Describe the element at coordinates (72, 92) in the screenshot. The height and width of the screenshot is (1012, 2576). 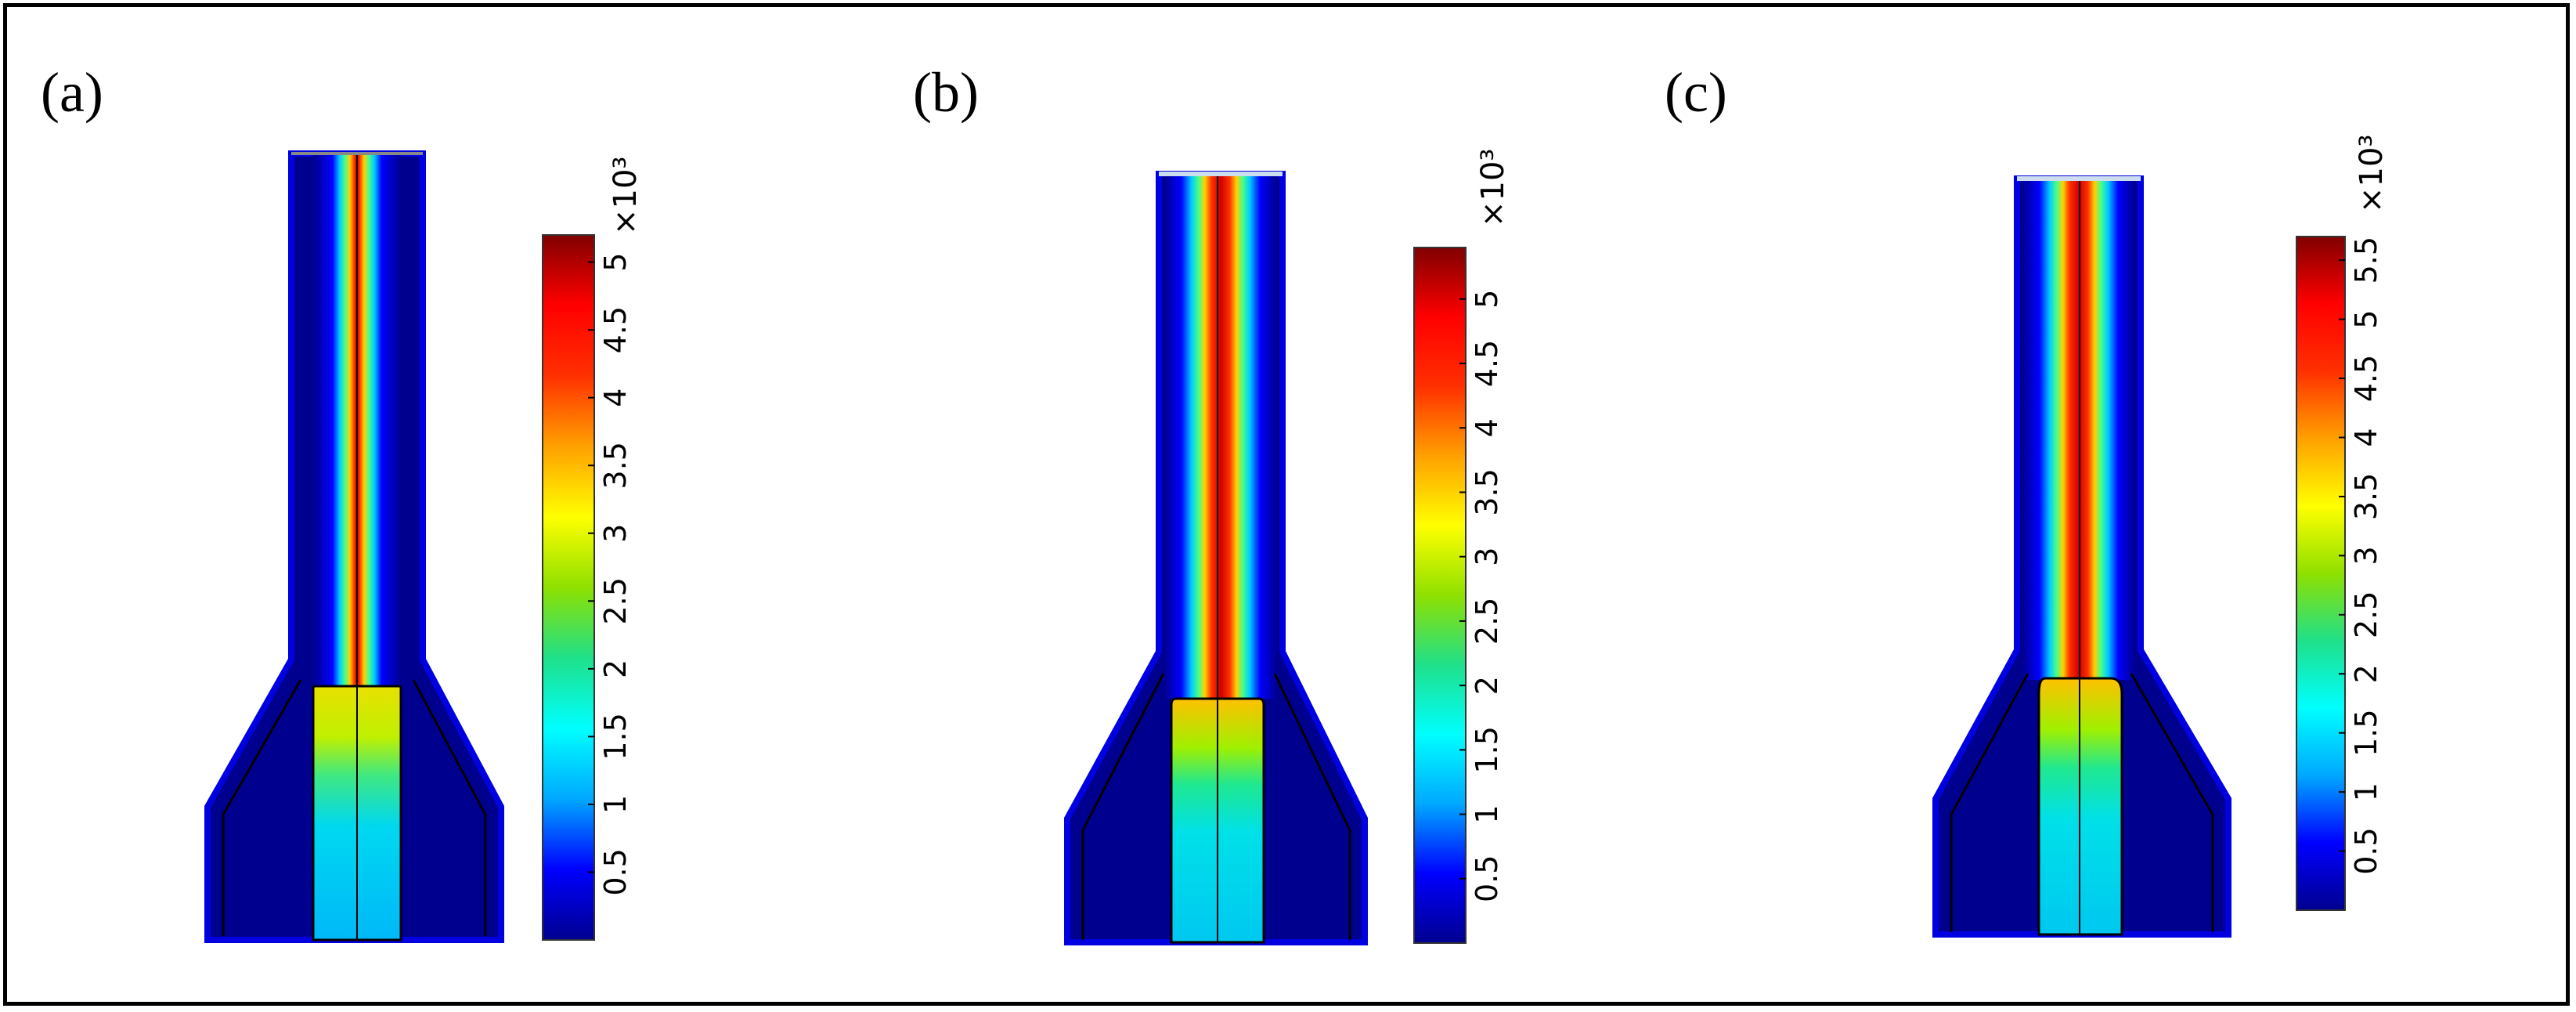
I see `panel-label: (a)` at that location.